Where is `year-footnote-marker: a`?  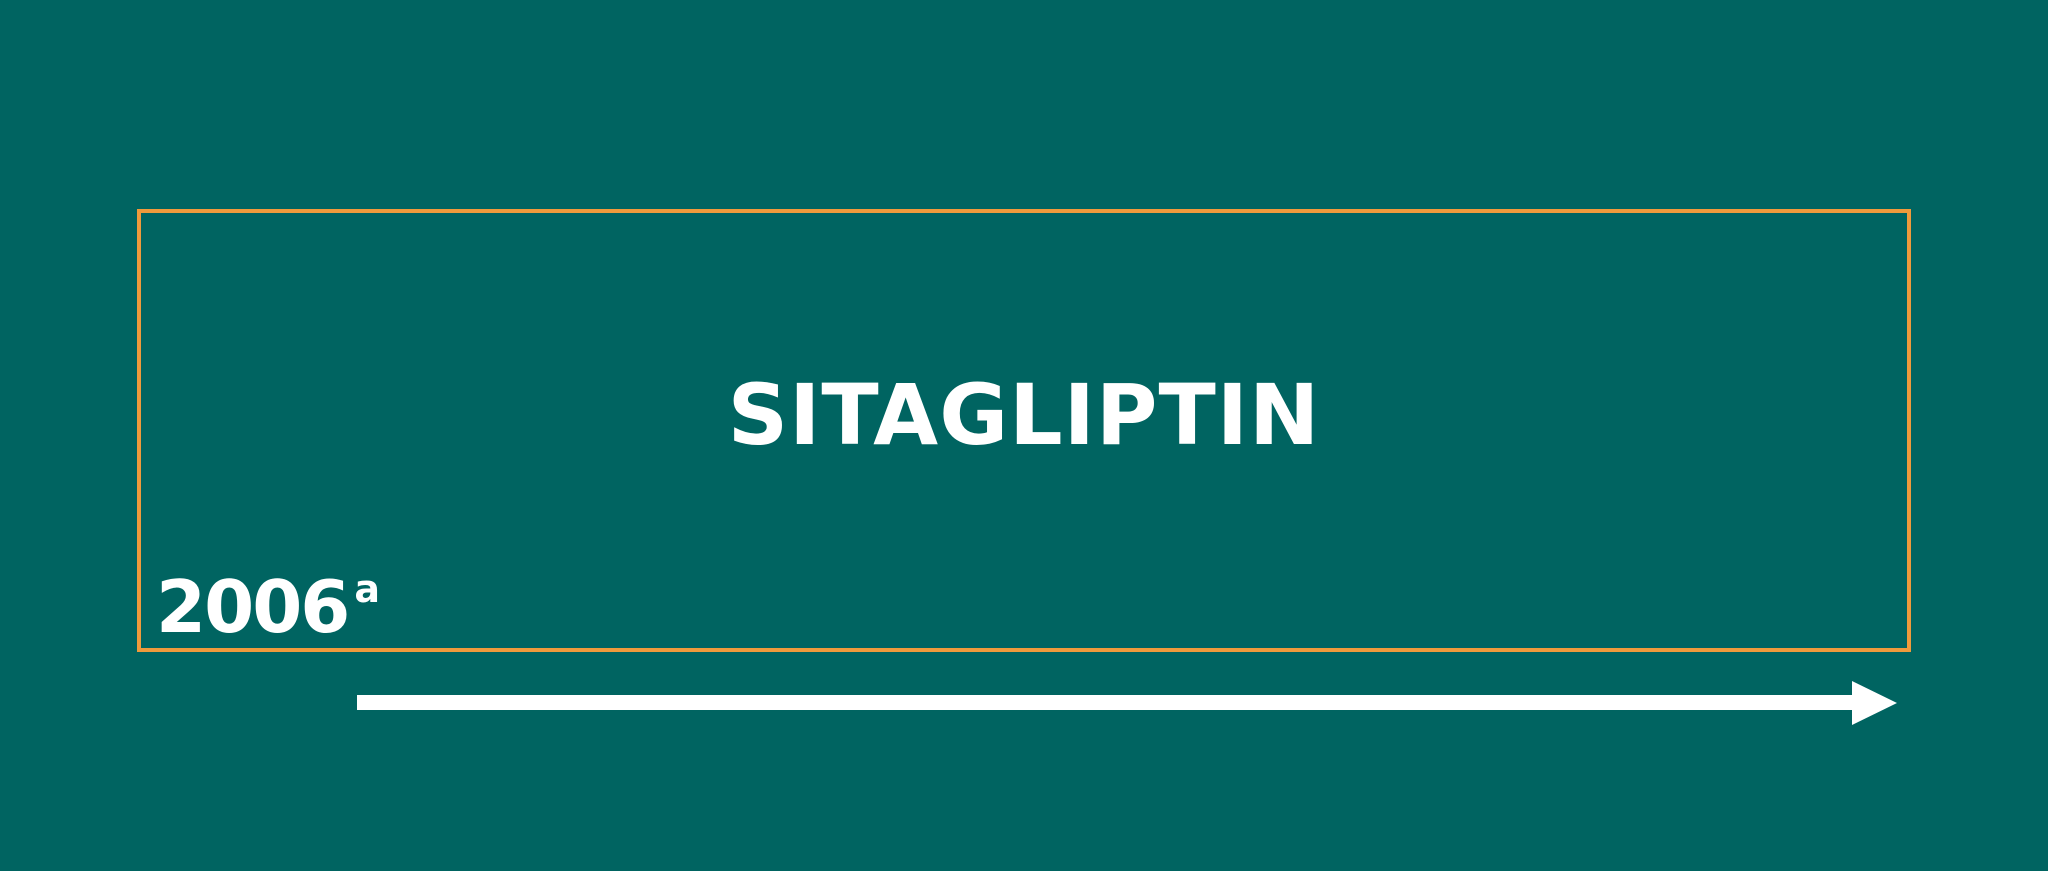
year-footnote-marker: a is located at coordinates (367, 589).